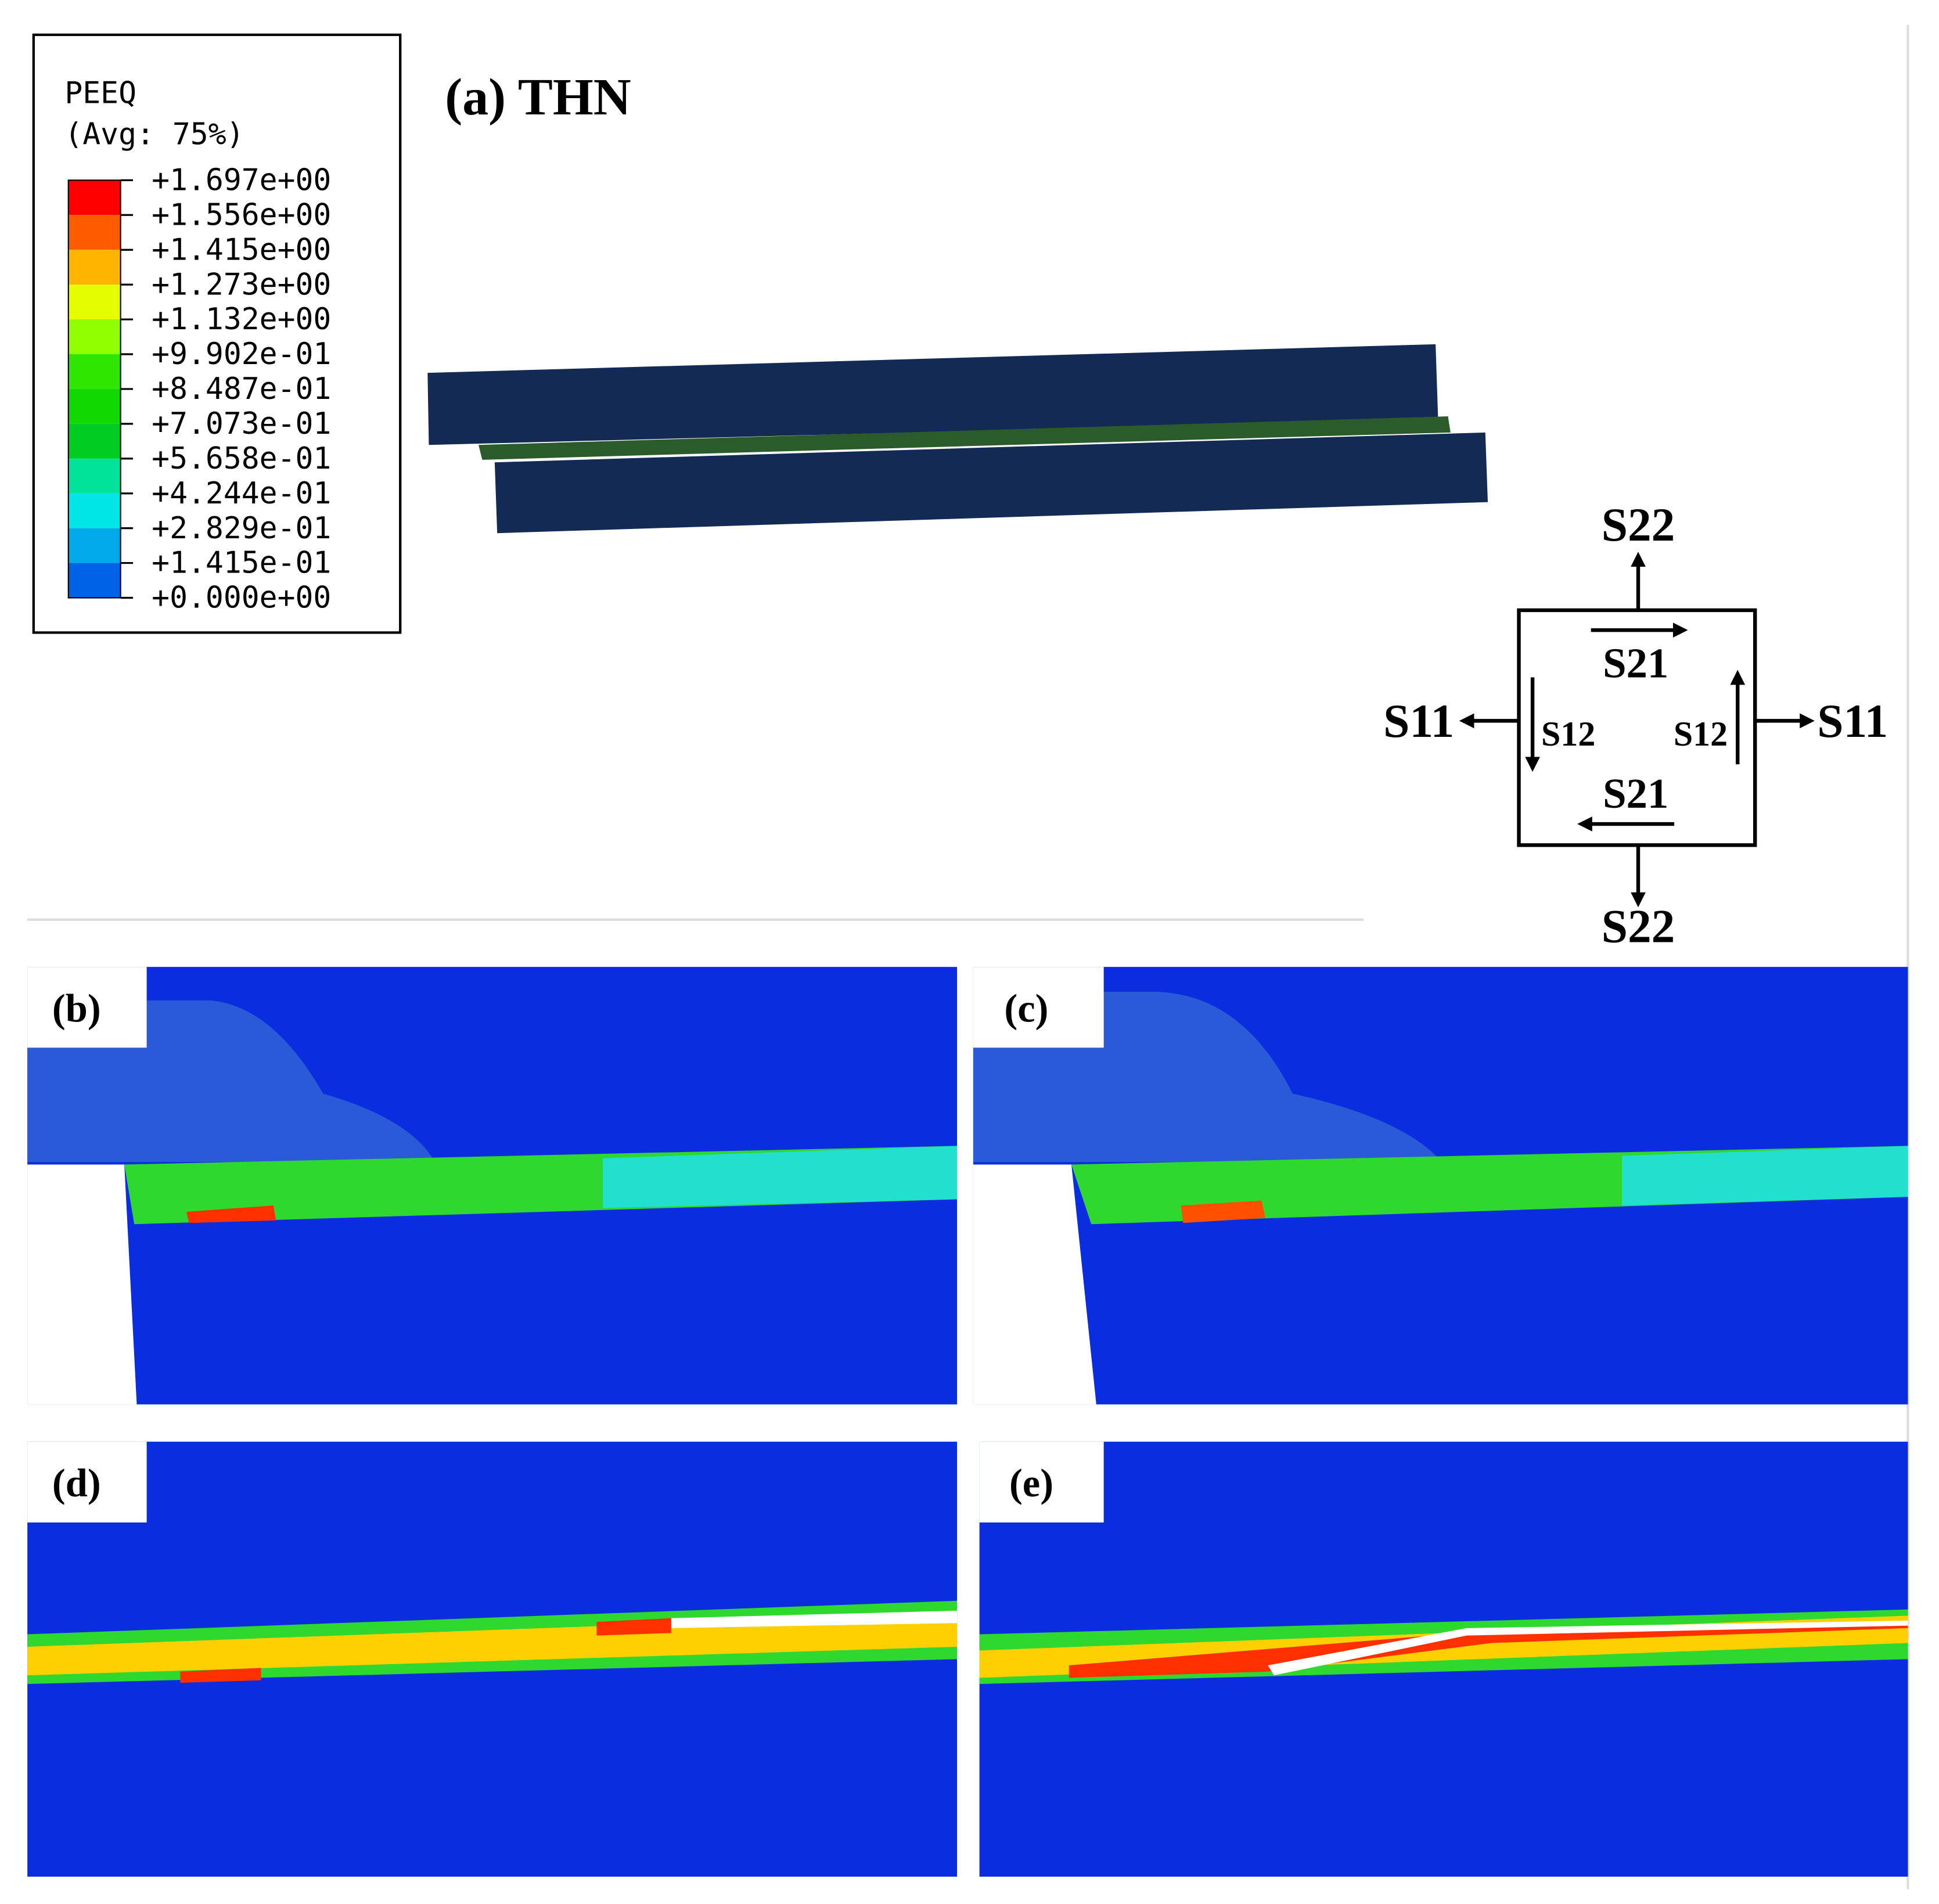  What do you see at coordinates (242, 529) in the screenshot?
I see `legend-label: +2.829e-01` at bounding box center [242, 529].